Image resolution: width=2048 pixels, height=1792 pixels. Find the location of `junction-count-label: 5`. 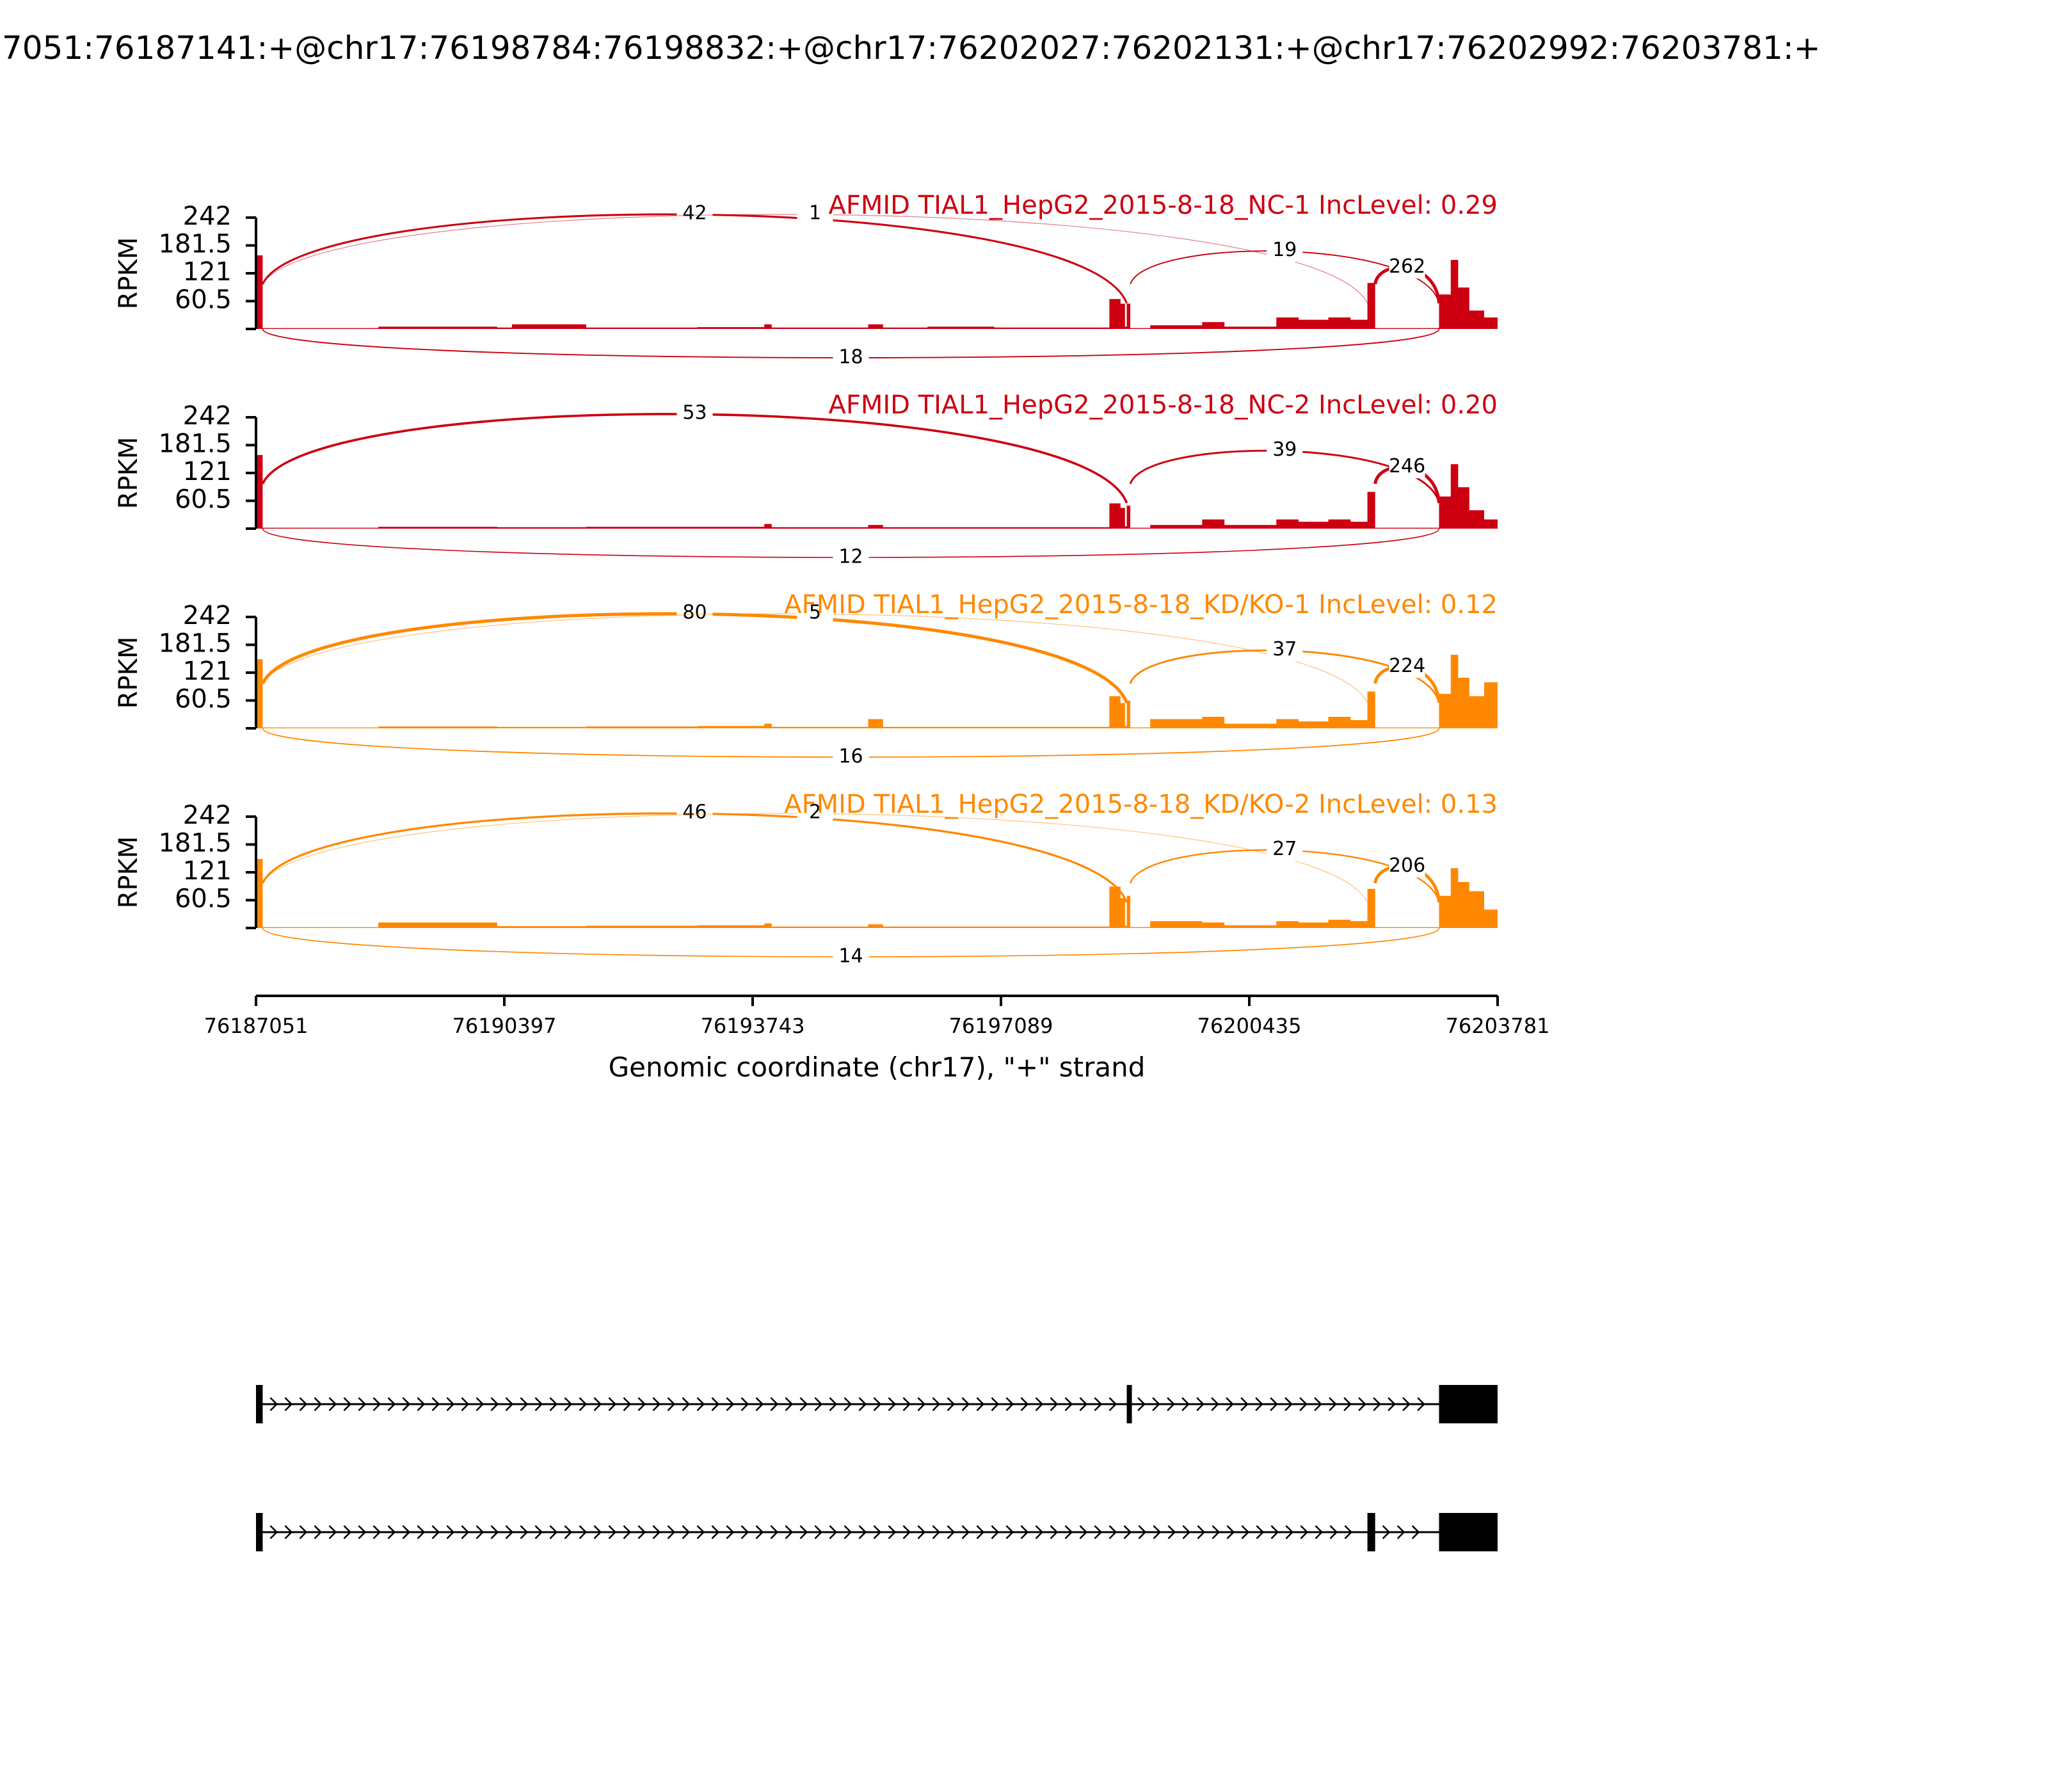

junction-count-label: 5 is located at coordinates (815, 613).